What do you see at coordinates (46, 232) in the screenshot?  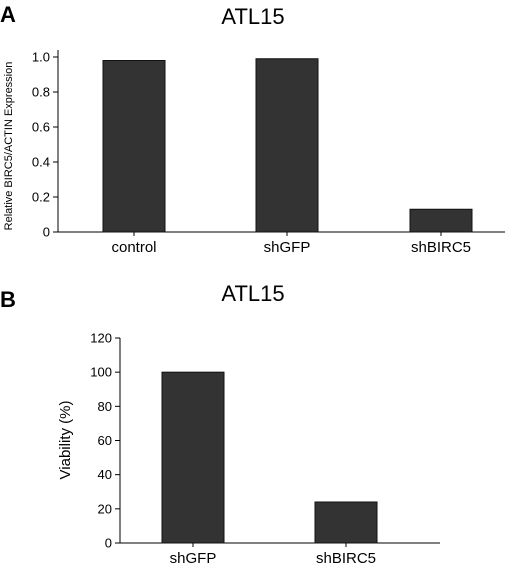 I see `chart-a-ytick-label: 0` at bounding box center [46, 232].